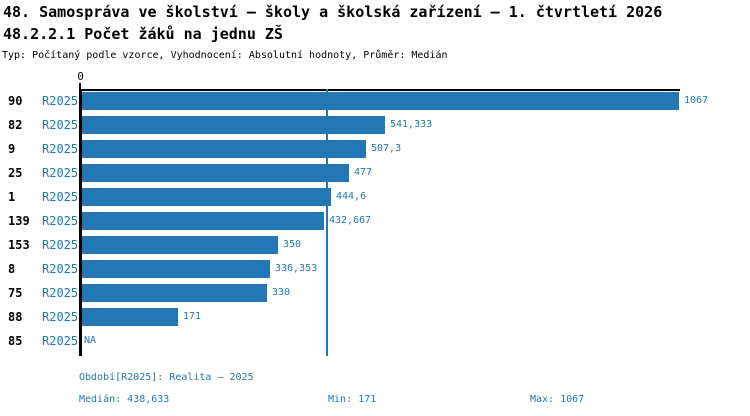  Describe the element at coordinates (350, 220) in the screenshot. I see `value-label: 432,667` at that location.